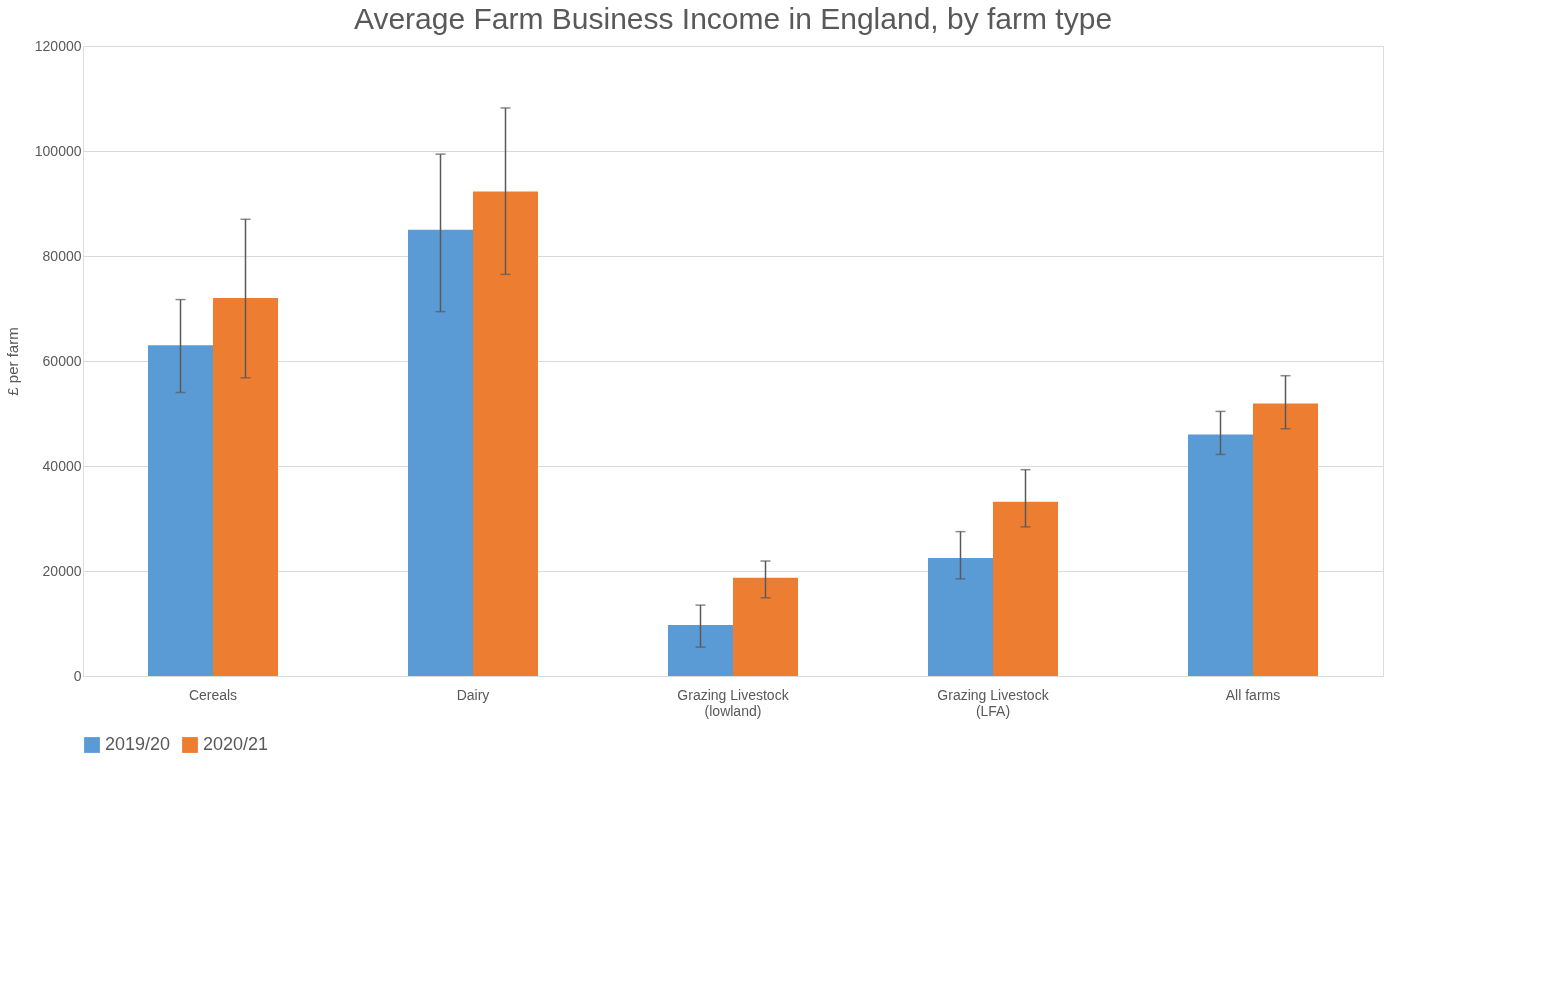 Image resolution: width=1568 pixels, height=988 pixels. What do you see at coordinates (138, 744) in the screenshot?
I see `legend-label: 2019/20` at bounding box center [138, 744].